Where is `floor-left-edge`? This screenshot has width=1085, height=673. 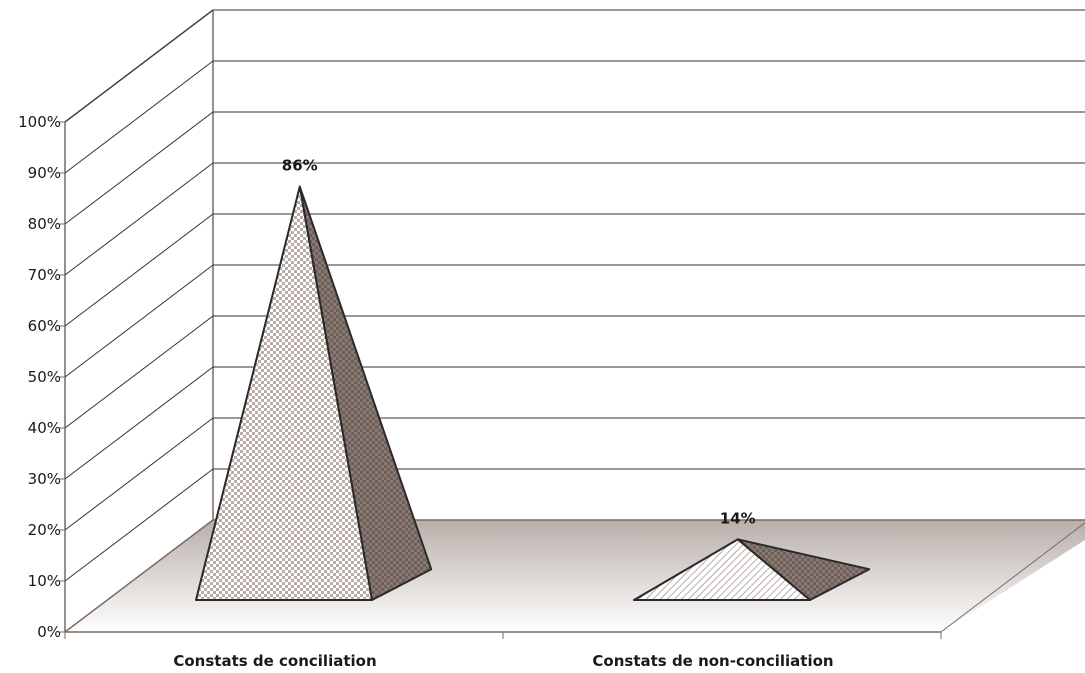 floor-left-edge is located at coordinates (139, 576).